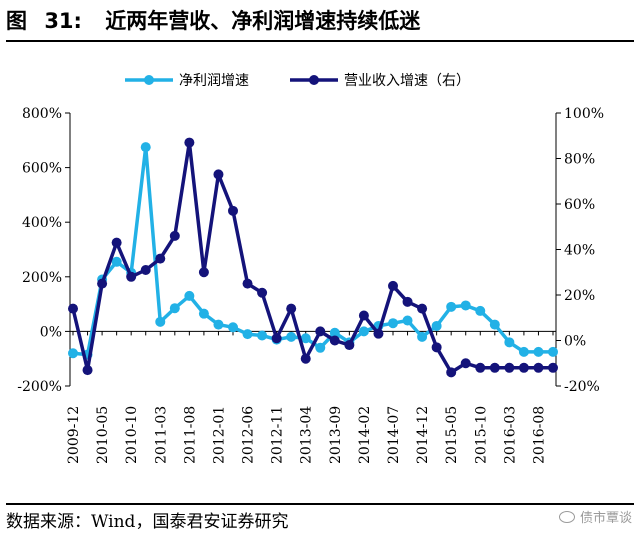  Describe the element at coordinates (336, 435) in the screenshot. I see `x-tick-label: 2013-09` at that location.